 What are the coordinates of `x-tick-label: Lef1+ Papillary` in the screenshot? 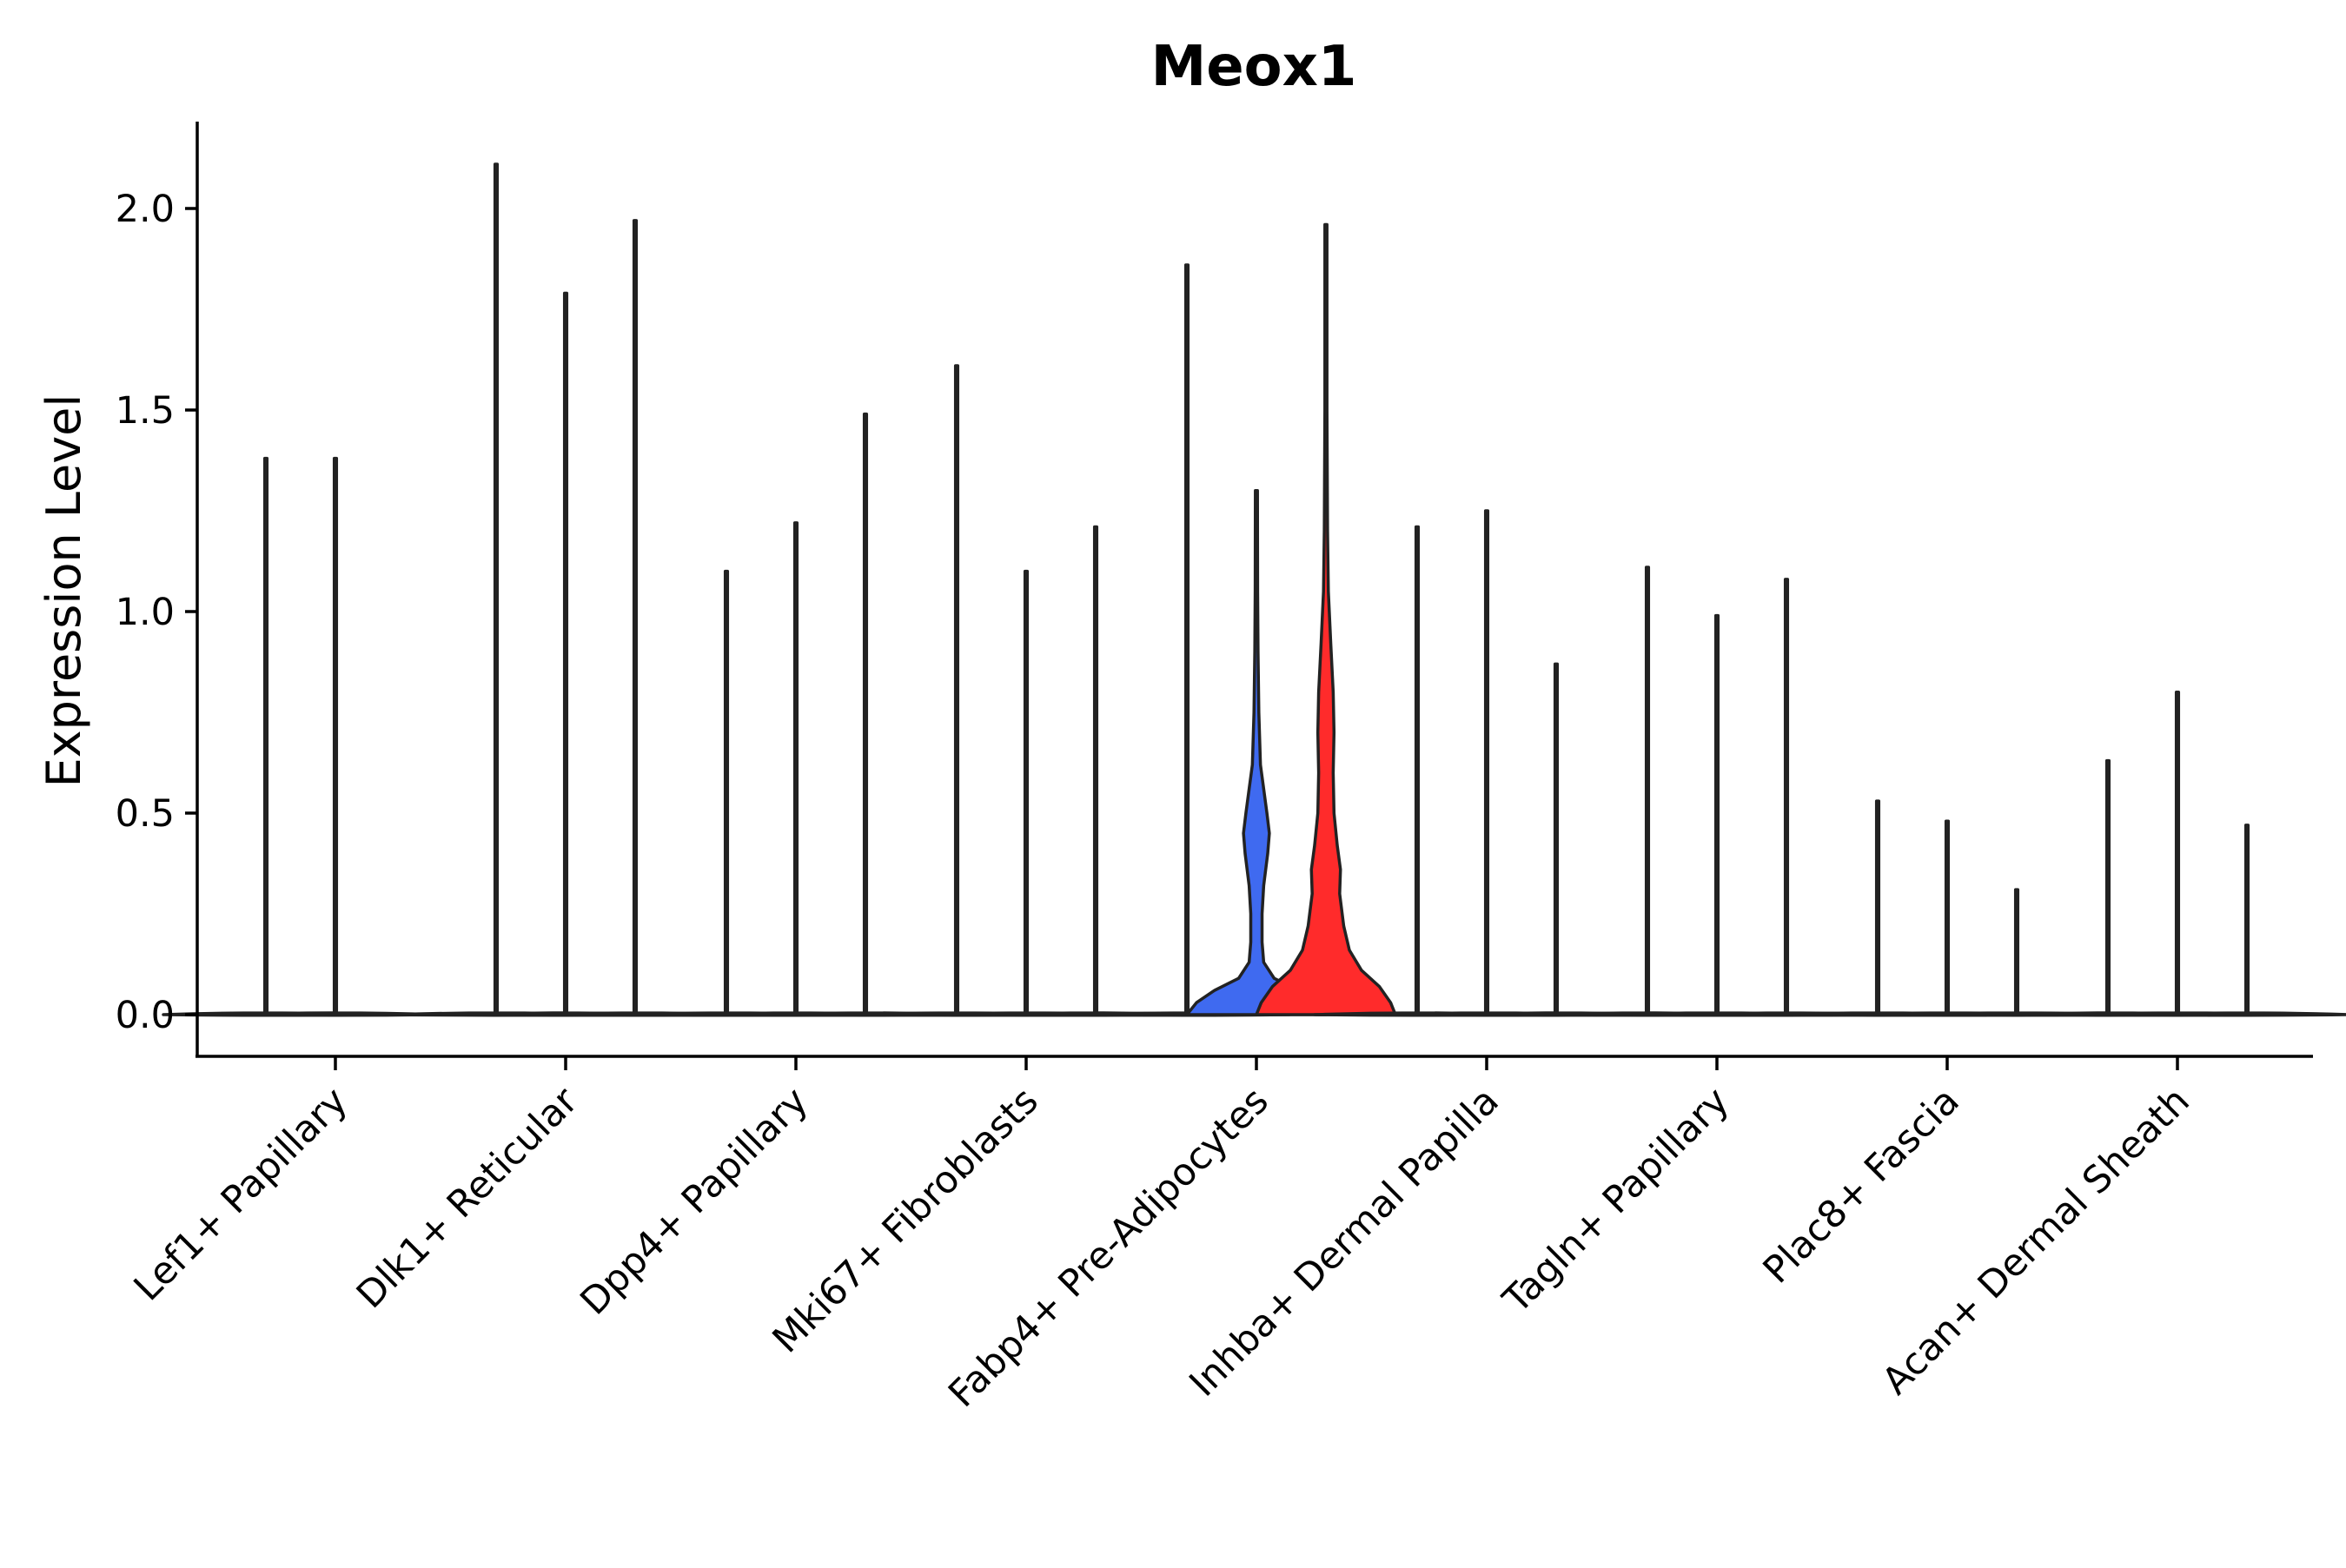 It's located at (241, 1194).